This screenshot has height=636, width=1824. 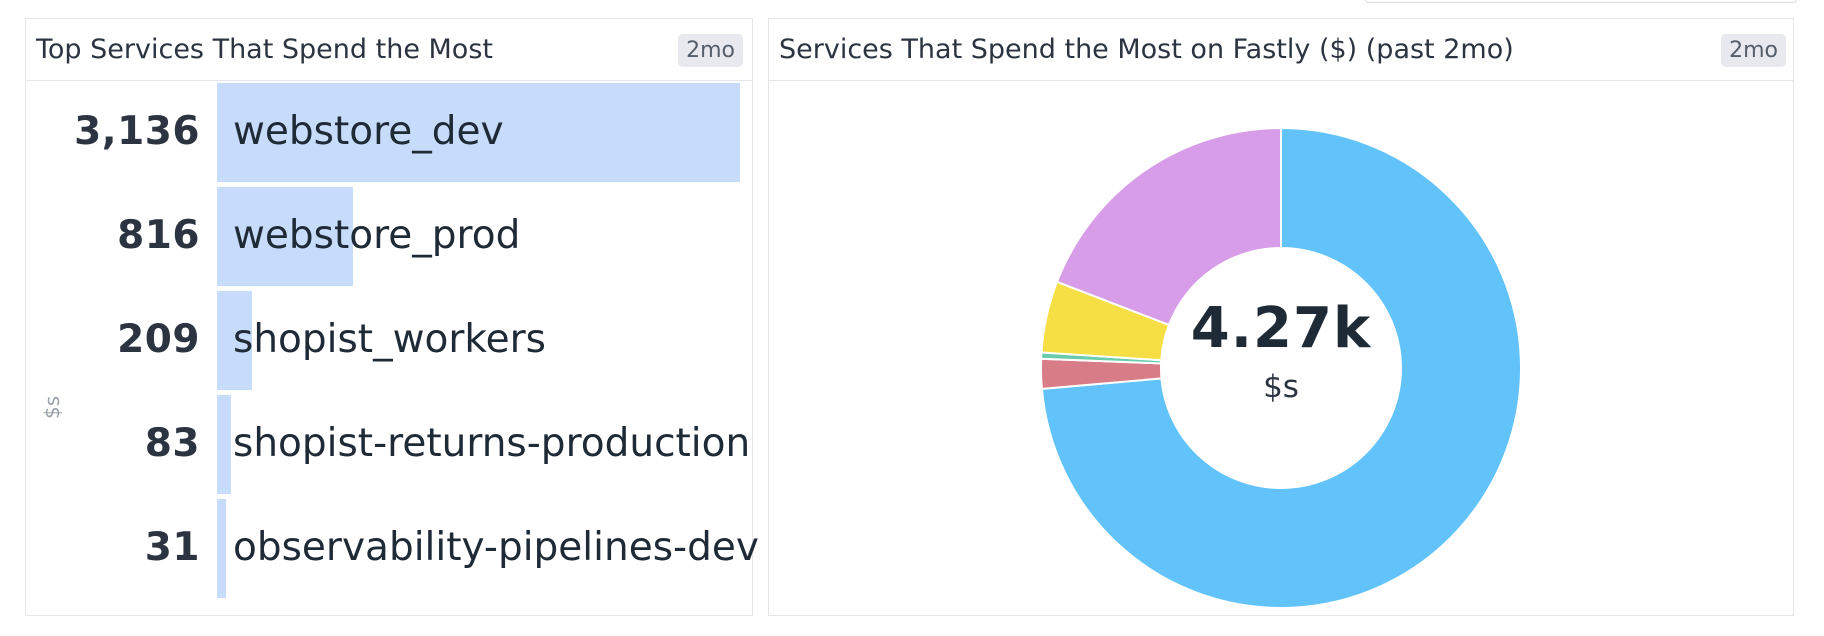 What do you see at coordinates (158, 339) in the screenshot?
I see `toplist-value: 209` at bounding box center [158, 339].